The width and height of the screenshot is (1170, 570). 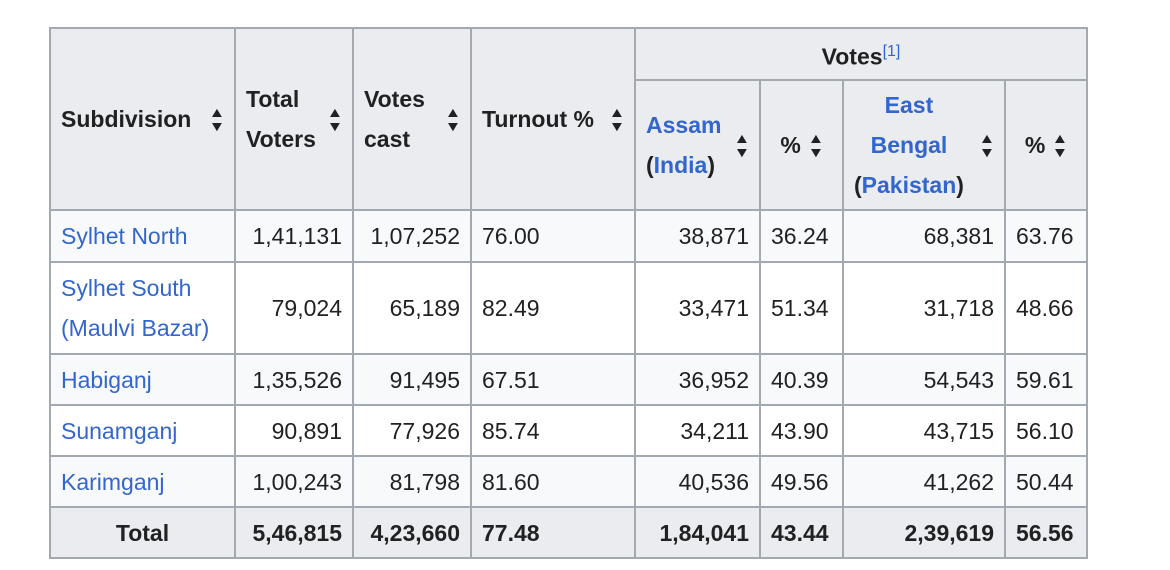 I want to click on header-votes: Votes[1], so click(x=861, y=54).